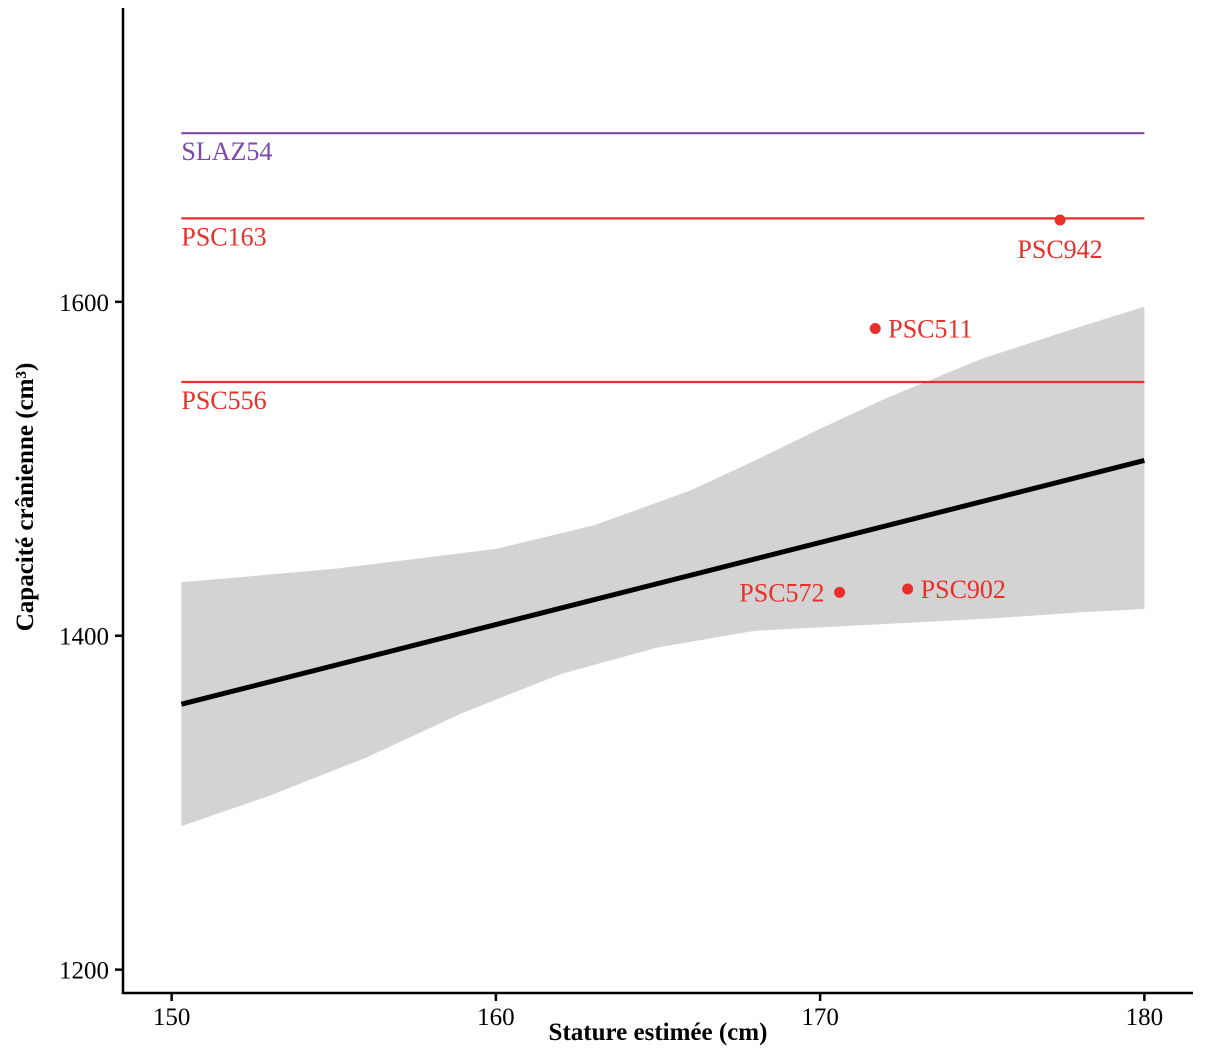  What do you see at coordinates (25, 497) in the screenshot?
I see `y-axis-title: Capacité crânienne (cm³)` at bounding box center [25, 497].